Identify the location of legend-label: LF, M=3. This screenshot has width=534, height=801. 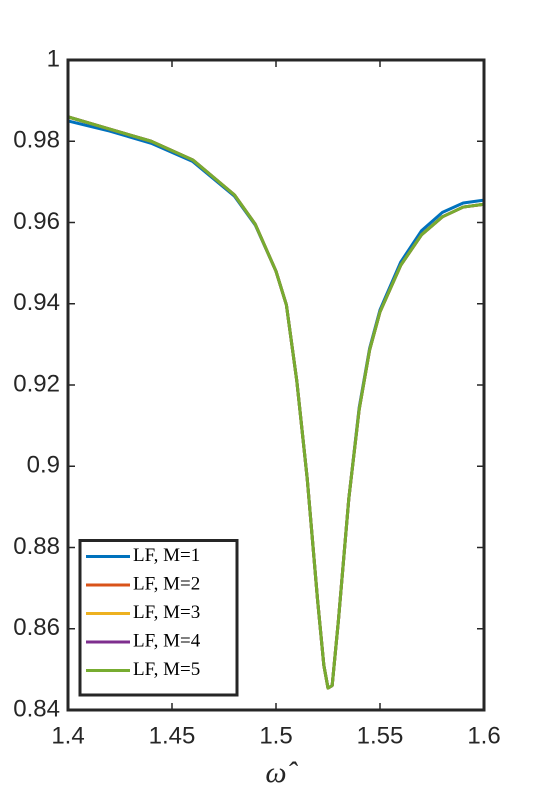
(166, 612).